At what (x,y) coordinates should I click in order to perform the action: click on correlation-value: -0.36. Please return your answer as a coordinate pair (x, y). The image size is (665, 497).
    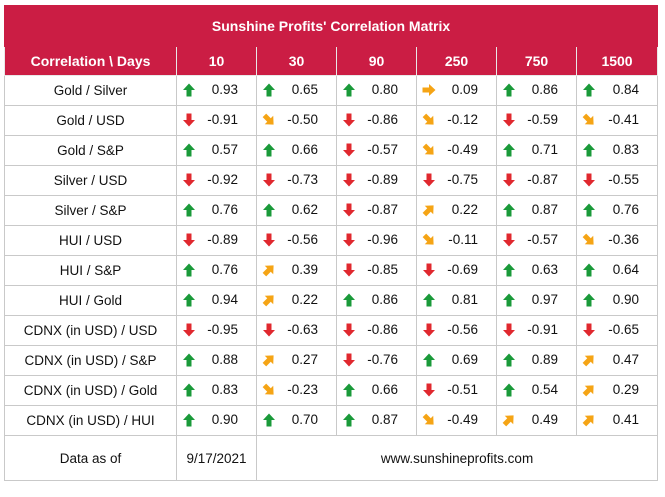
    Looking at the image, I should click on (624, 239).